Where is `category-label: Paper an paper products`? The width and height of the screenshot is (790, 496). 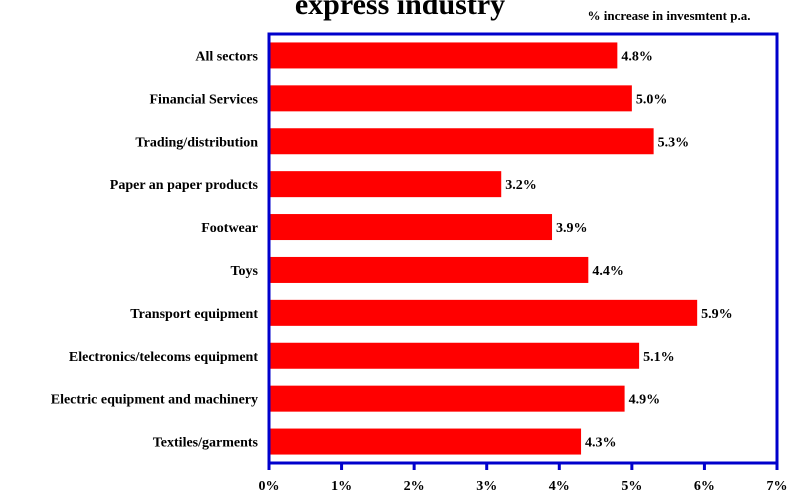 category-label: Paper an paper products is located at coordinates (184, 185).